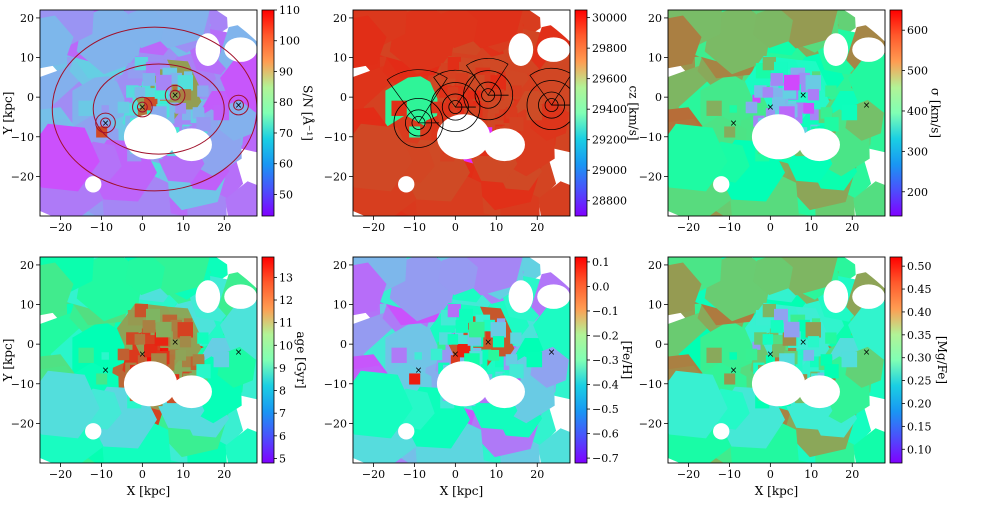  I want to click on colorbar-tick-label: 30000, so click(609, 18).